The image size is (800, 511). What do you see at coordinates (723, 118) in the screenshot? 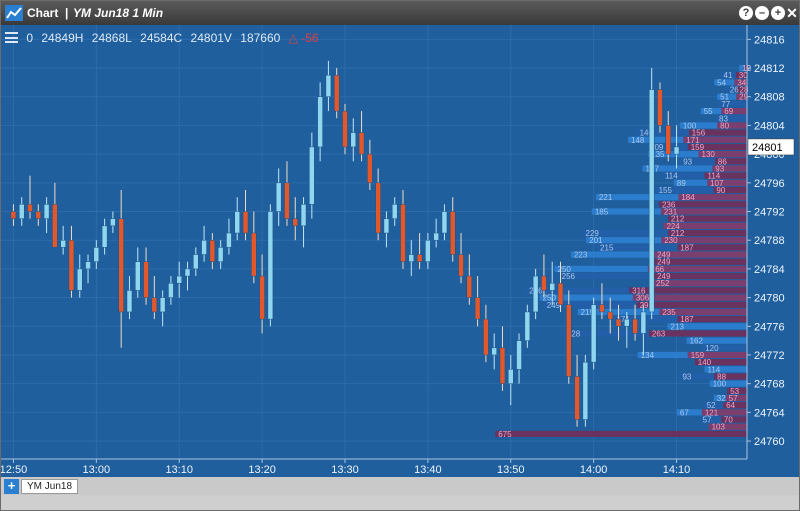
I see `profile-bid-label: 83` at bounding box center [723, 118].